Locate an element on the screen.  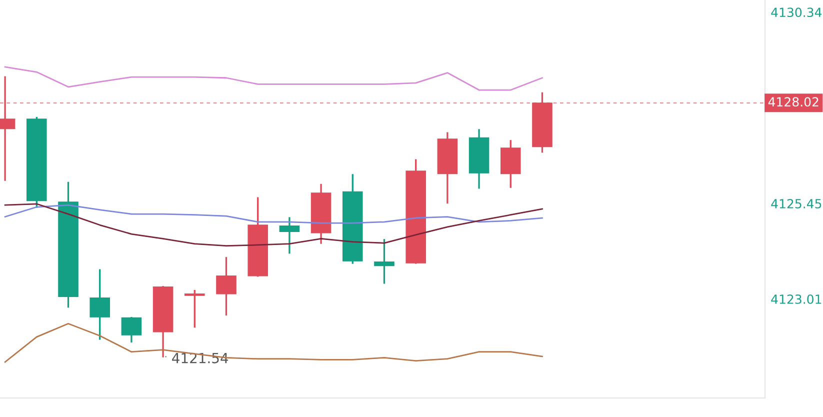
y-tick-label: 4125.45 is located at coordinates (796, 203).